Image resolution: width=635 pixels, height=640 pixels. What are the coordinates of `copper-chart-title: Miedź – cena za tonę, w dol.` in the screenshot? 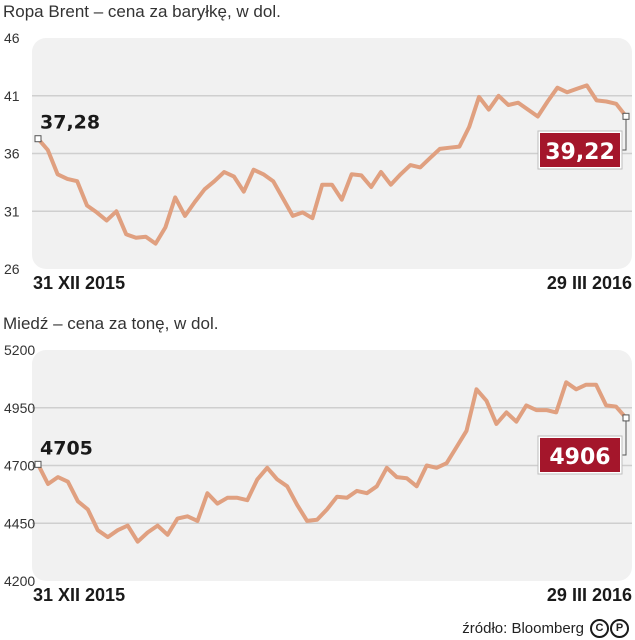 It's located at (111, 323).